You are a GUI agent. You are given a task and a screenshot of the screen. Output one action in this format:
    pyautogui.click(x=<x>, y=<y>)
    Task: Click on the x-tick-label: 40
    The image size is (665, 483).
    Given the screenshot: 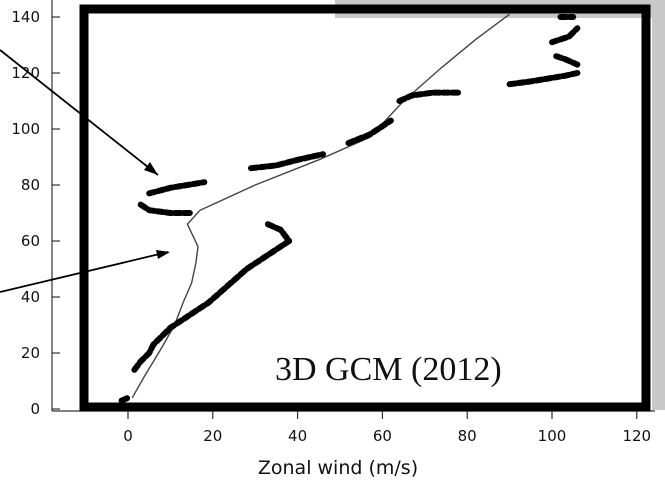 What is the action you would take?
    pyautogui.click(x=297, y=436)
    